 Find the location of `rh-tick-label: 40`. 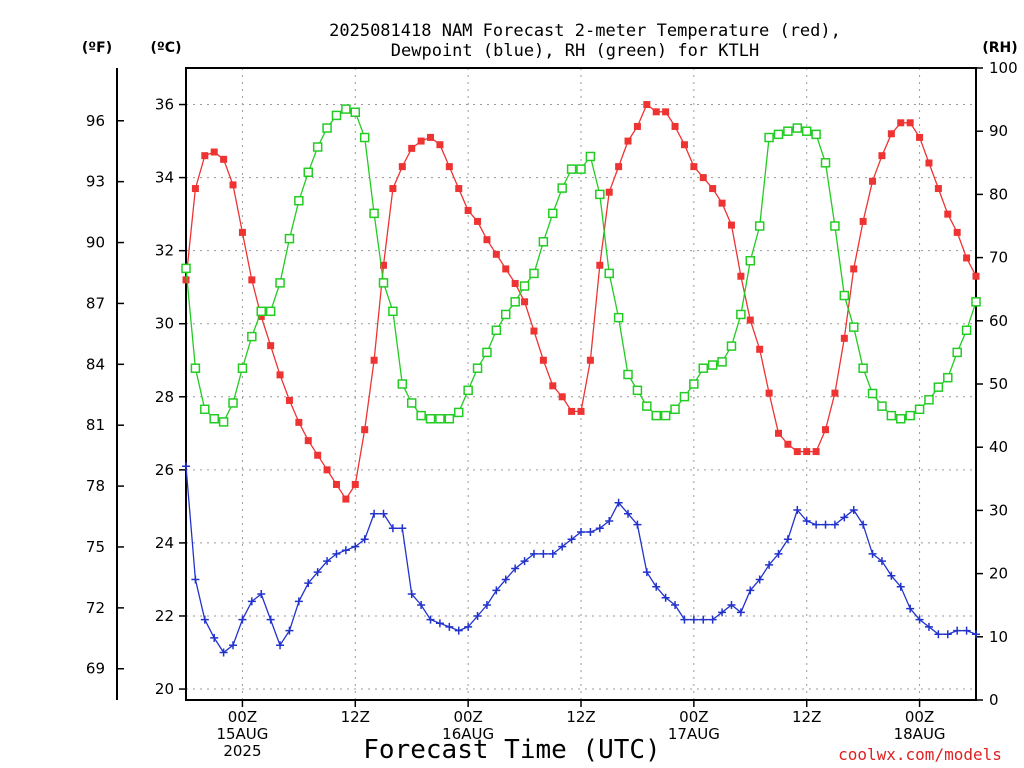

rh-tick-label: 40 is located at coordinates (998, 447).